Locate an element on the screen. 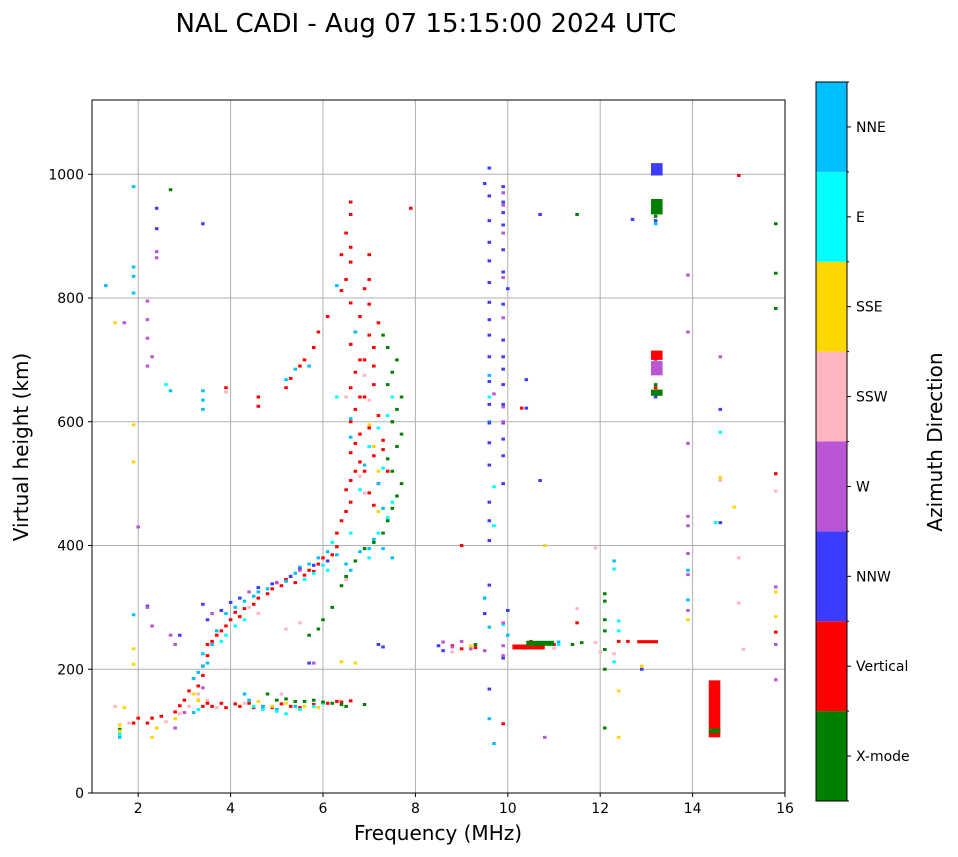  x-tick-label: 2 is located at coordinates (138, 809).